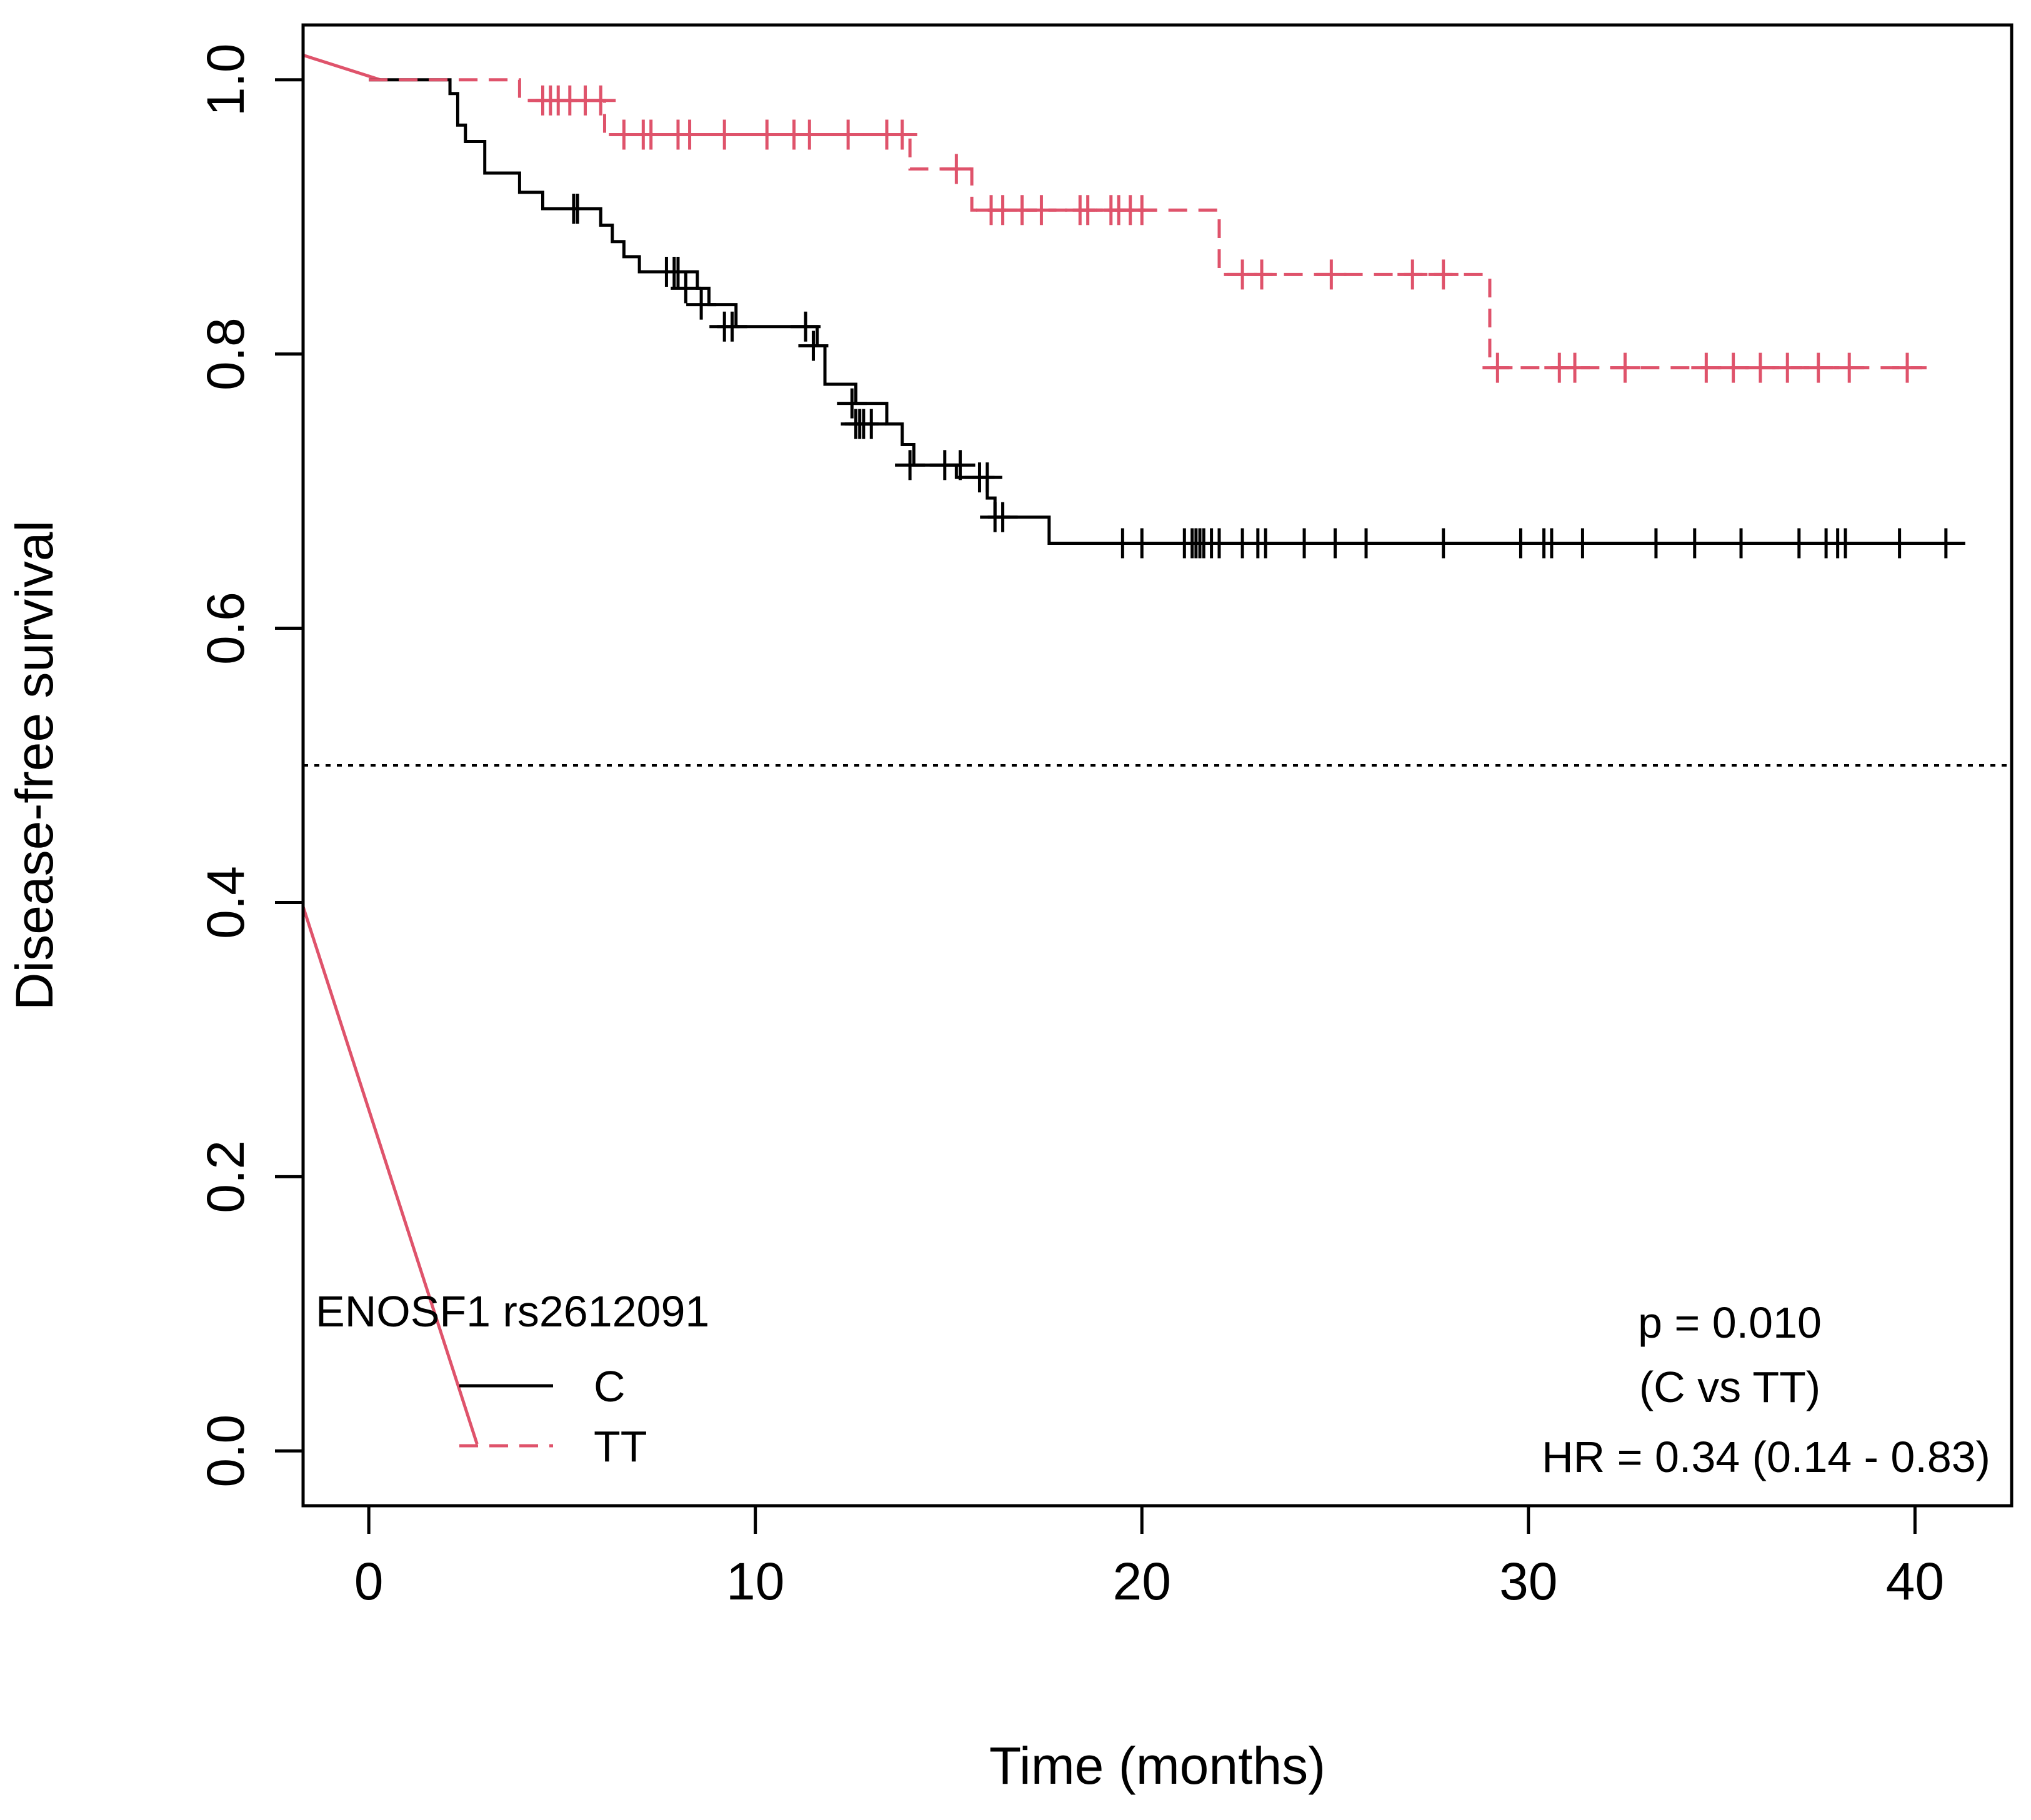  Describe the element at coordinates (251, 765) in the screenshot. I see `y-axis: 0.0 0.2 0.4 0.6 0.8 1.0` at that location.